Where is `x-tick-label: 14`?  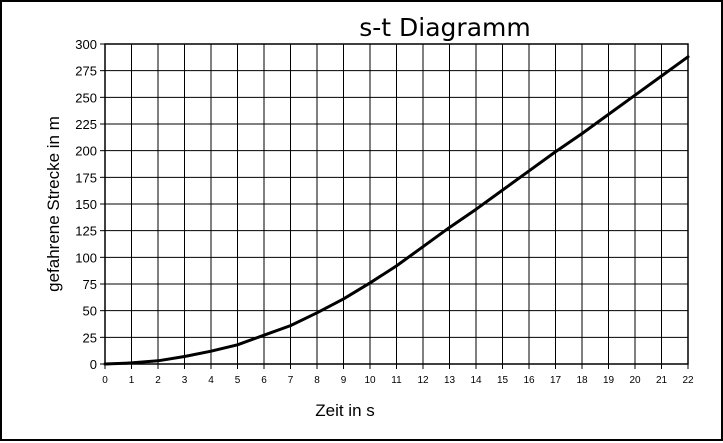 x-tick-label: 14 is located at coordinates (476, 380).